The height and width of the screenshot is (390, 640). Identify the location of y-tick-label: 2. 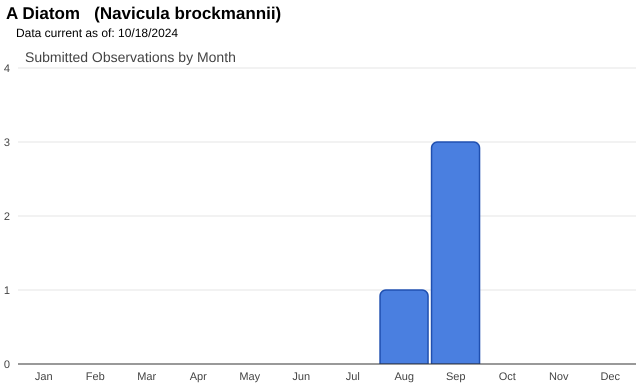
(7, 216).